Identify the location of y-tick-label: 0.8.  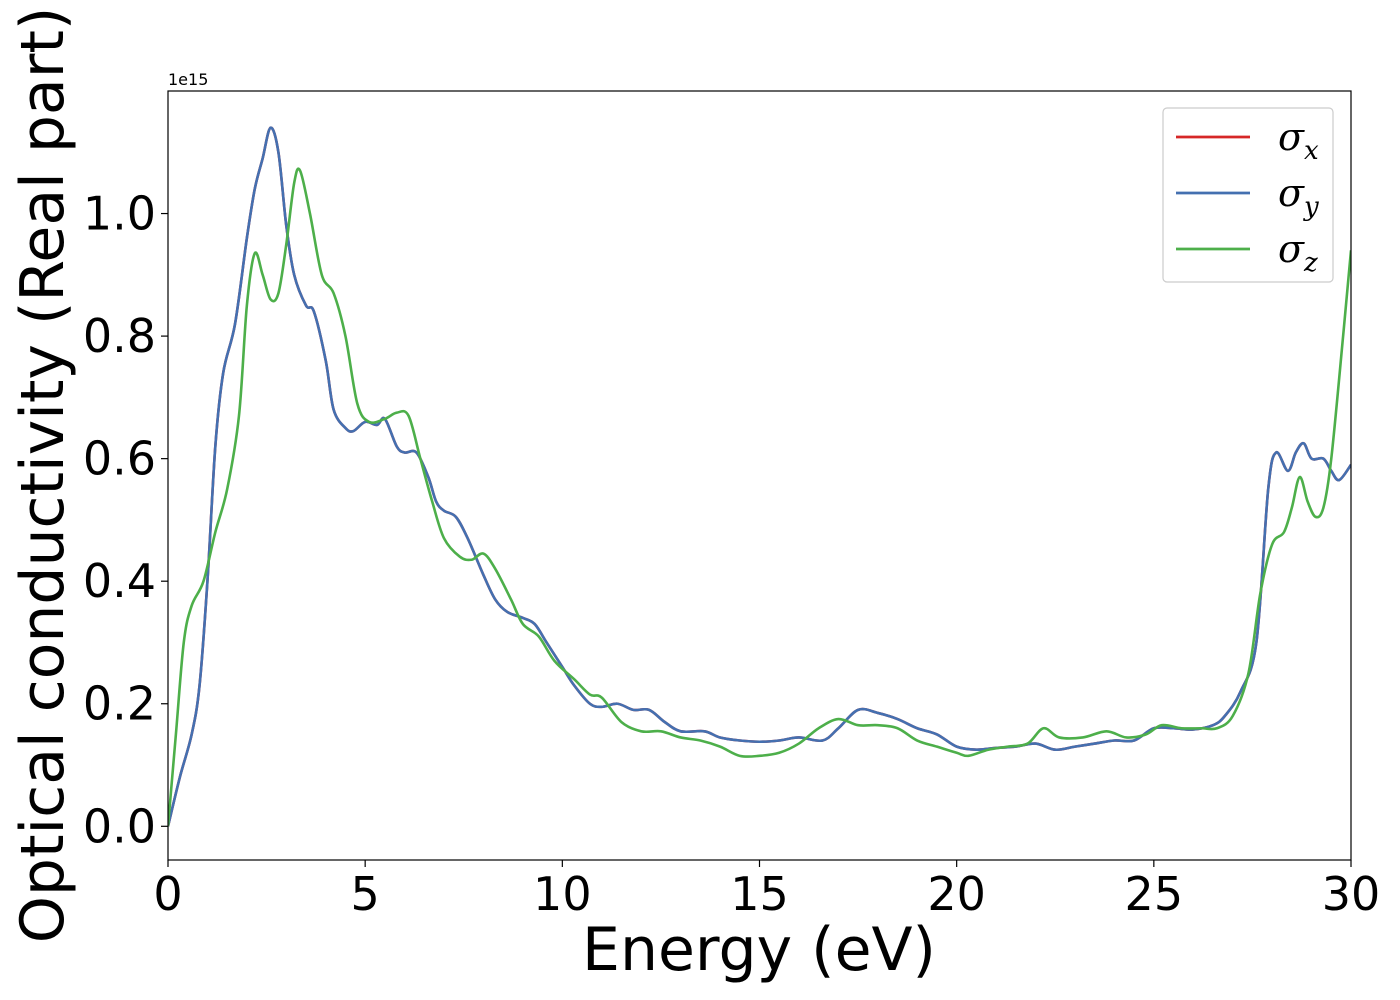
(119, 336).